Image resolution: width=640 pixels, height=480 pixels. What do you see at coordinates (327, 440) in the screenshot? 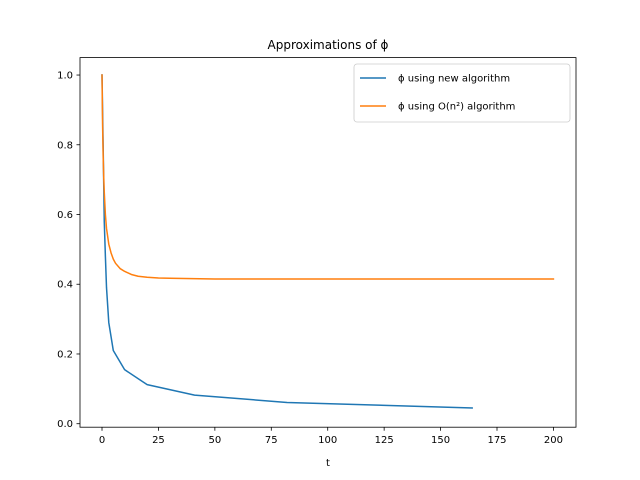
I see `x-tick-label: 100` at bounding box center [327, 440].